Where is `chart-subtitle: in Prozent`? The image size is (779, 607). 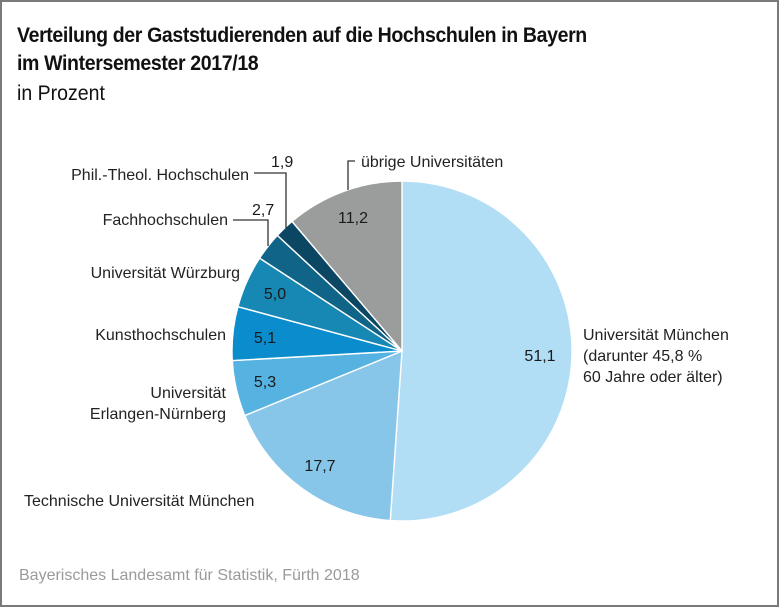
chart-subtitle: in Prozent is located at coordinates (61, 93).